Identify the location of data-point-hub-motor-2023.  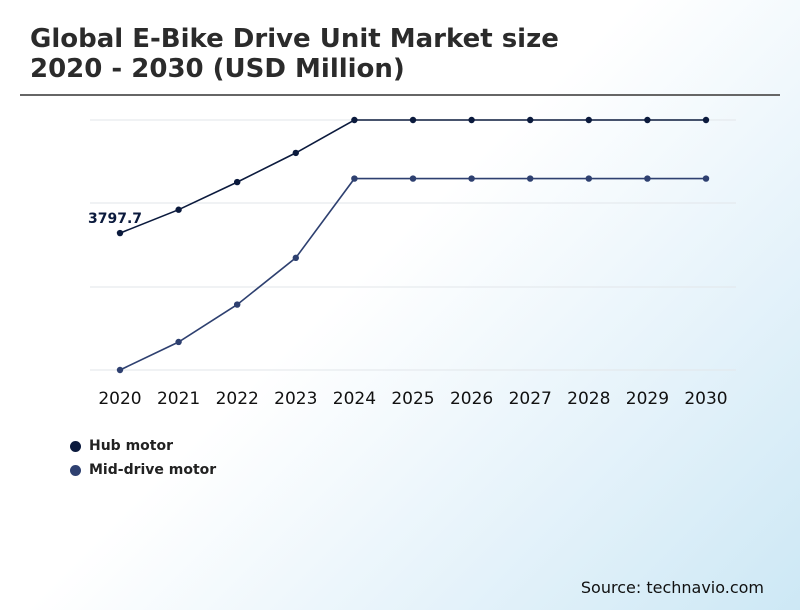
(295, 153).